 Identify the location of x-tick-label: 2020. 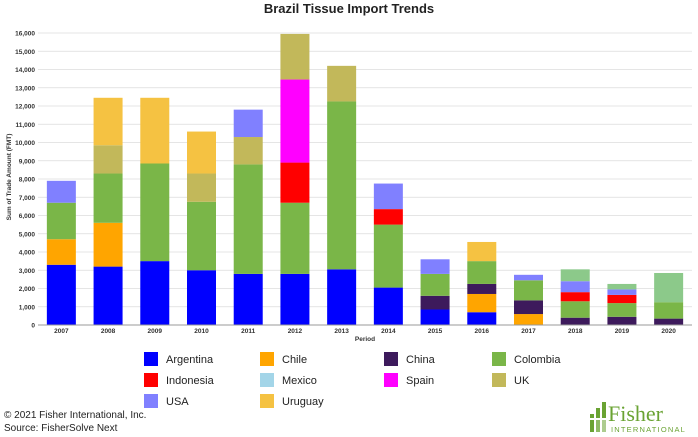
(668, 331).